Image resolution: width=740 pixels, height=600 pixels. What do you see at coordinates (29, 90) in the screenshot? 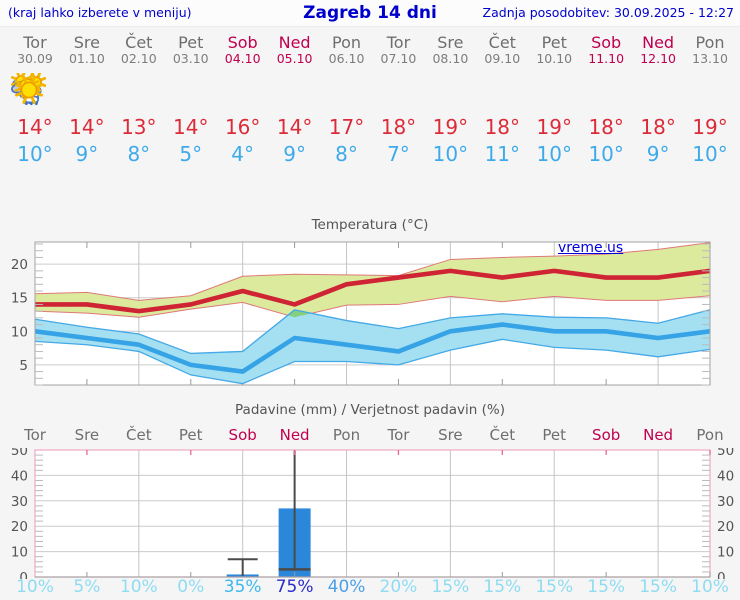
I see `sun-icon` at bounding box center [29, 90].